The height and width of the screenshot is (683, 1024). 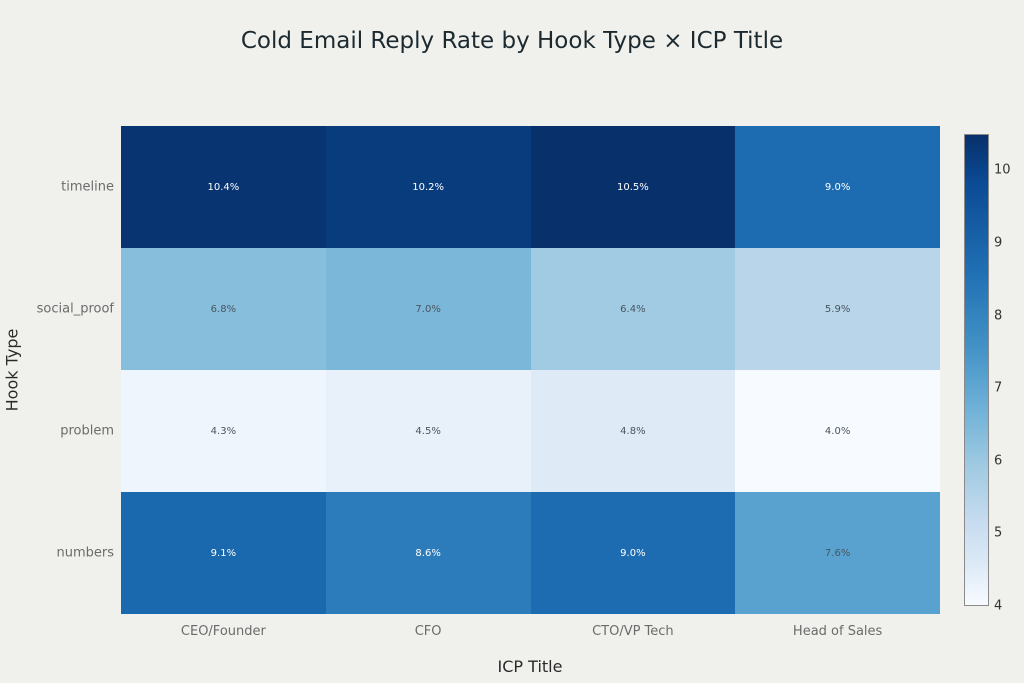 What do you see at coordinates (998, 533) in the screenshot?
I see `colorbar-tick-label: 5` at bounding box center [998, 533].